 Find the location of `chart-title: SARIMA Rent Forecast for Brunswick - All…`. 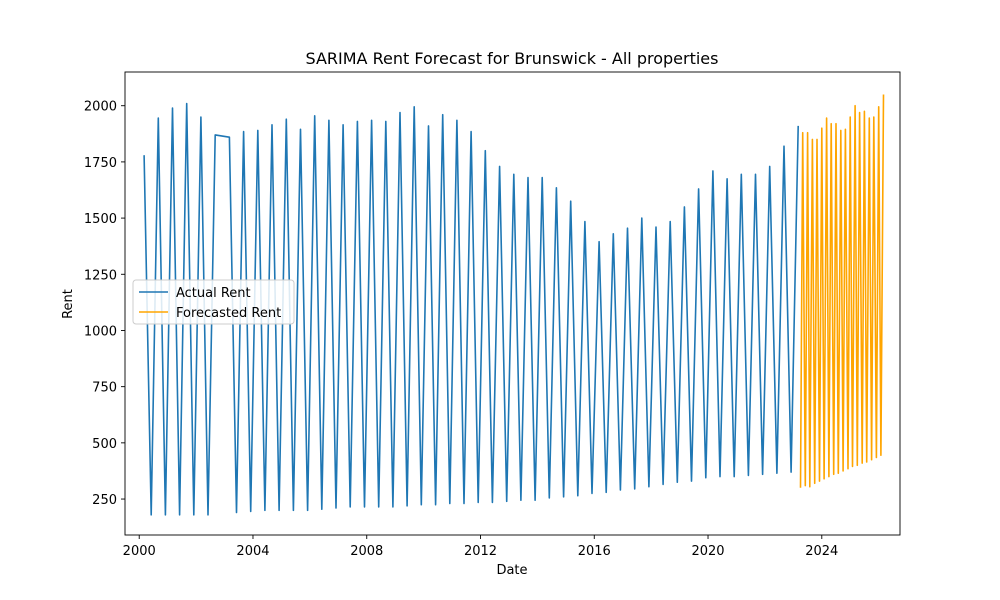

chart-title: SARIMA Rent Forecast for Brunswick - All… is located at coordinates (512, 58).